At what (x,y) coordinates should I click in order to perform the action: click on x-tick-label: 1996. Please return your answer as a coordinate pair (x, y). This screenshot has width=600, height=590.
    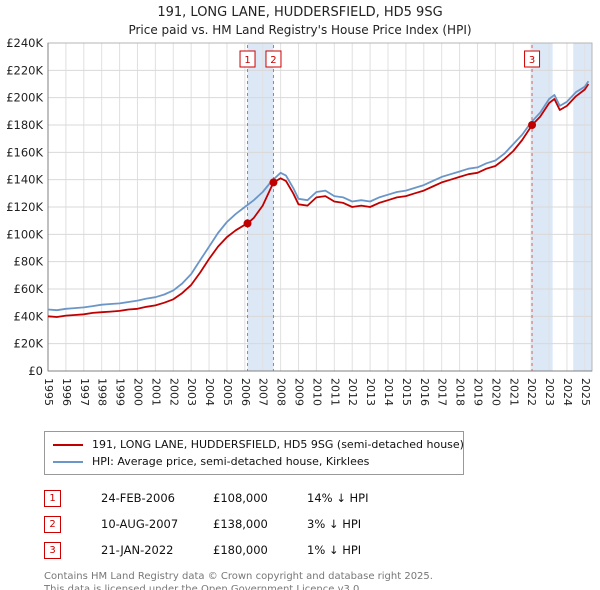
    Looking at the image, I should click on (66, 392).